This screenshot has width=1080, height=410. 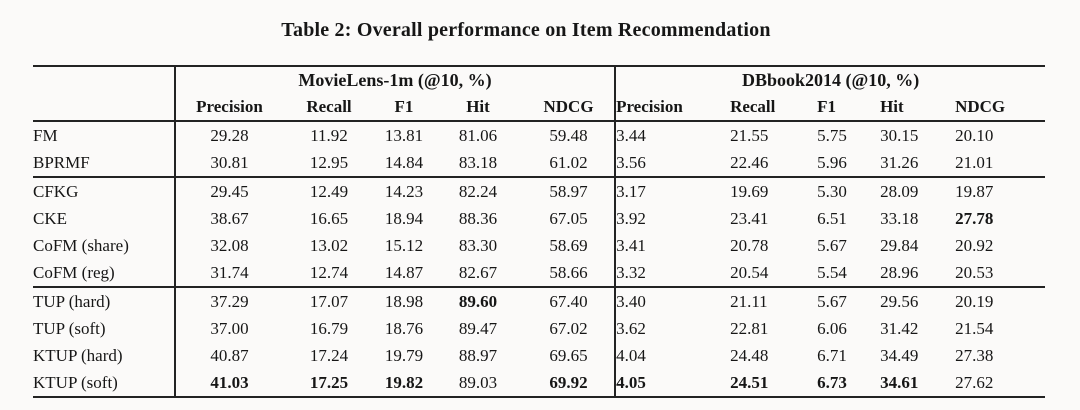 I want to click on metric-value-cell: 82.24, so click(x=478, y=190).